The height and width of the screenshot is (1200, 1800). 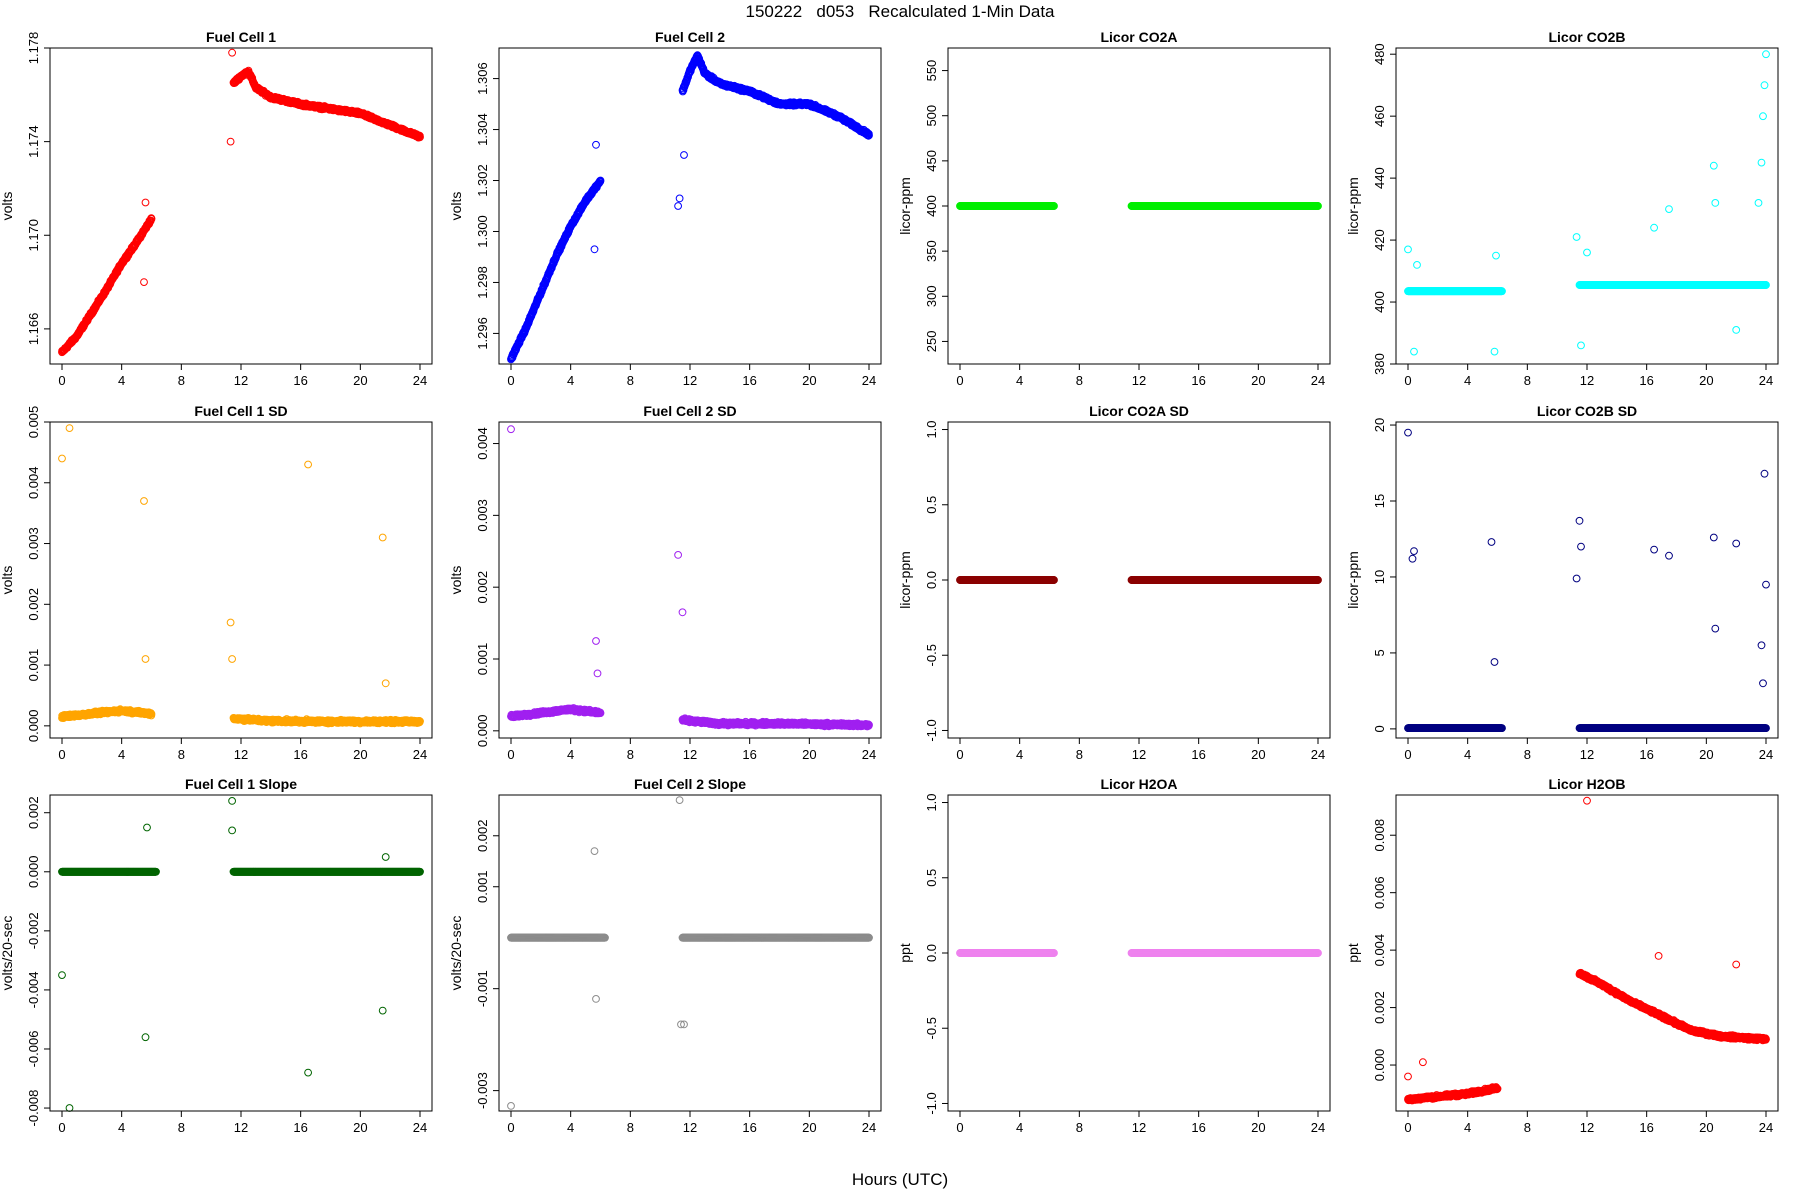 What do you see at coordinates (482, 282) in the screenshot?
I see `y-tick-label: 1.298` at bounding box center [482, 282].